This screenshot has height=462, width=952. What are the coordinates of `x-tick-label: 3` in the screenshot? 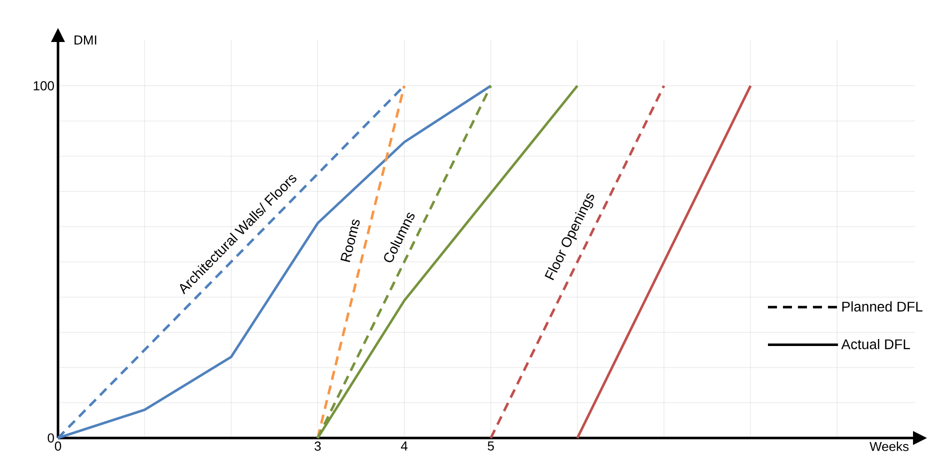 It's located at (317, 446).